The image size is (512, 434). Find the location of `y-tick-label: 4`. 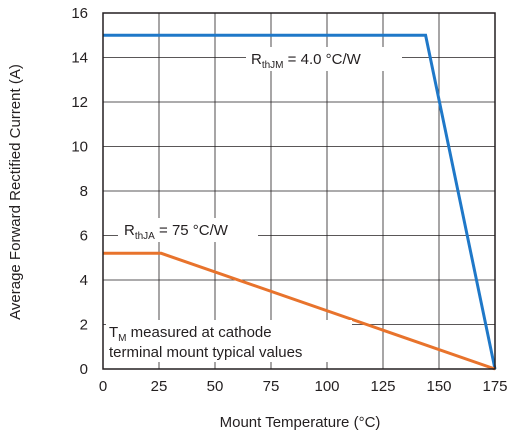

y-tick-label: 4 is located at coordinates (84, 280).